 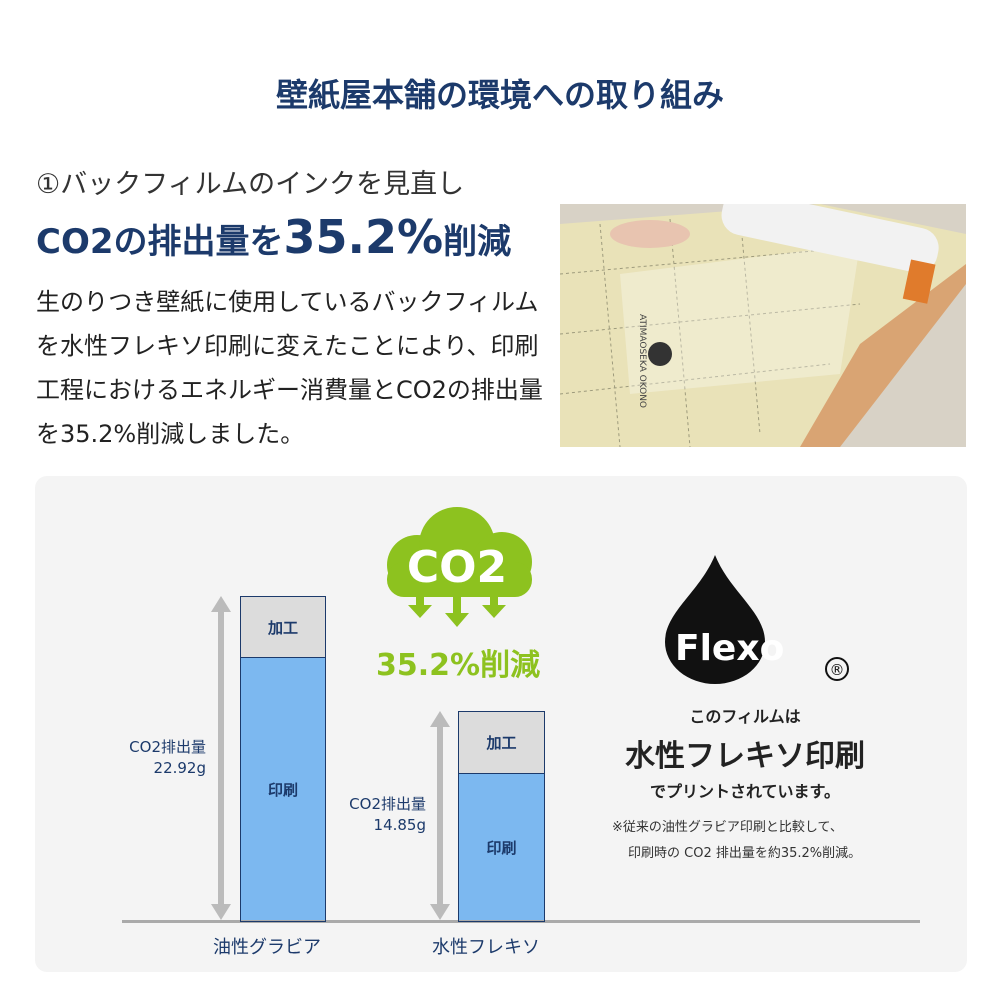 I want to click on cloud-label: CO2, so click(x=457, y=567).